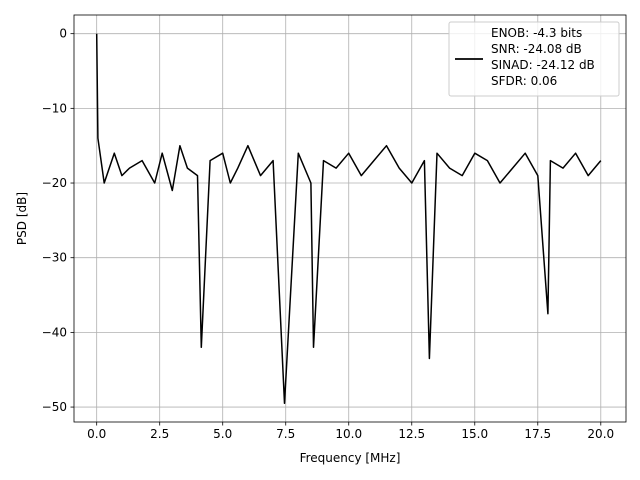 This screenshot has width=640, height=480. Describe the element at coordinates (22, 218) in the screenshot. I see `y-axis-label: PSD [dB]` at that location.